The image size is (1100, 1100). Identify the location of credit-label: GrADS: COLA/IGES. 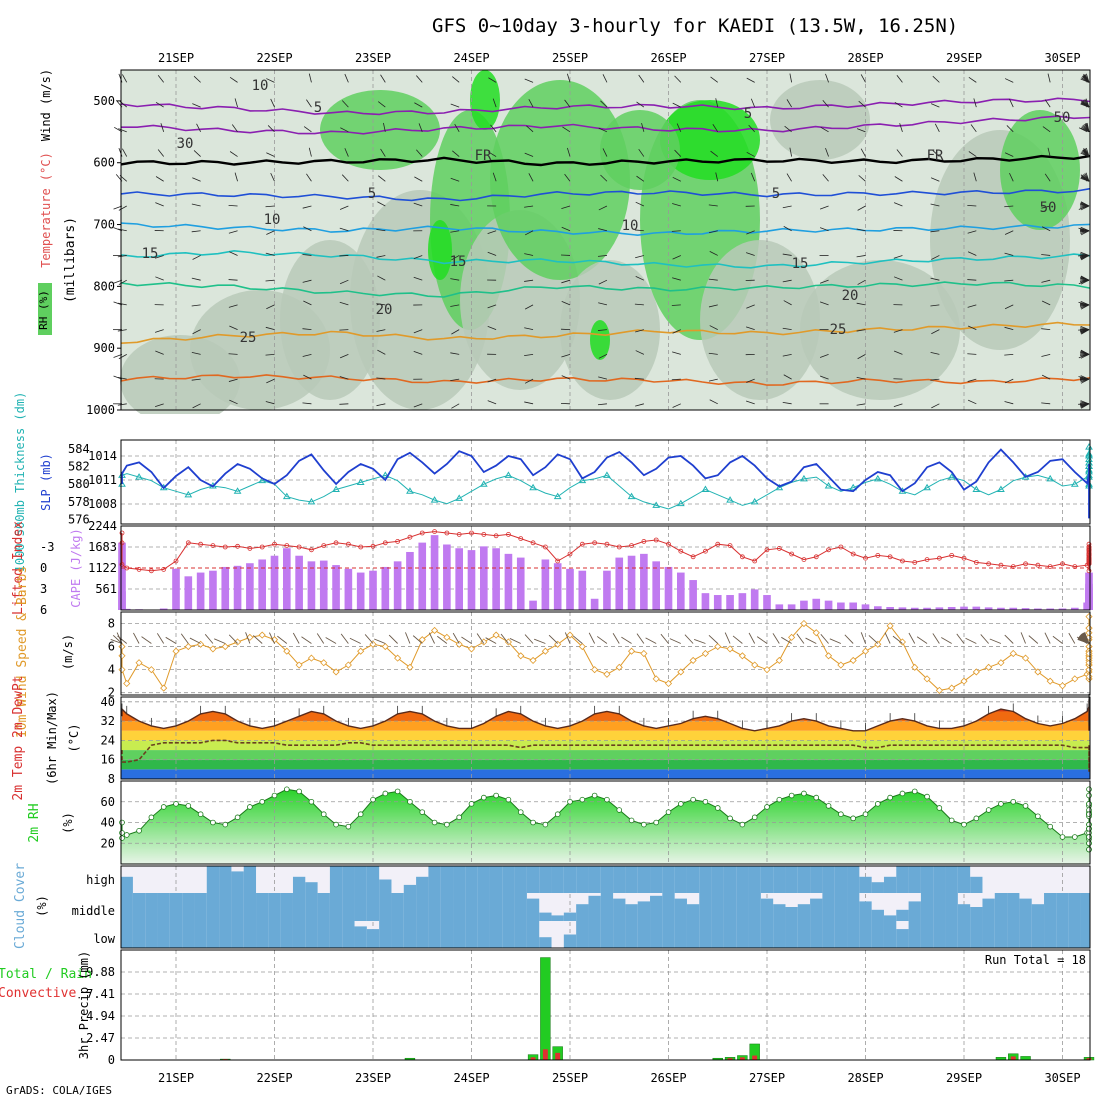
(59, 1090).